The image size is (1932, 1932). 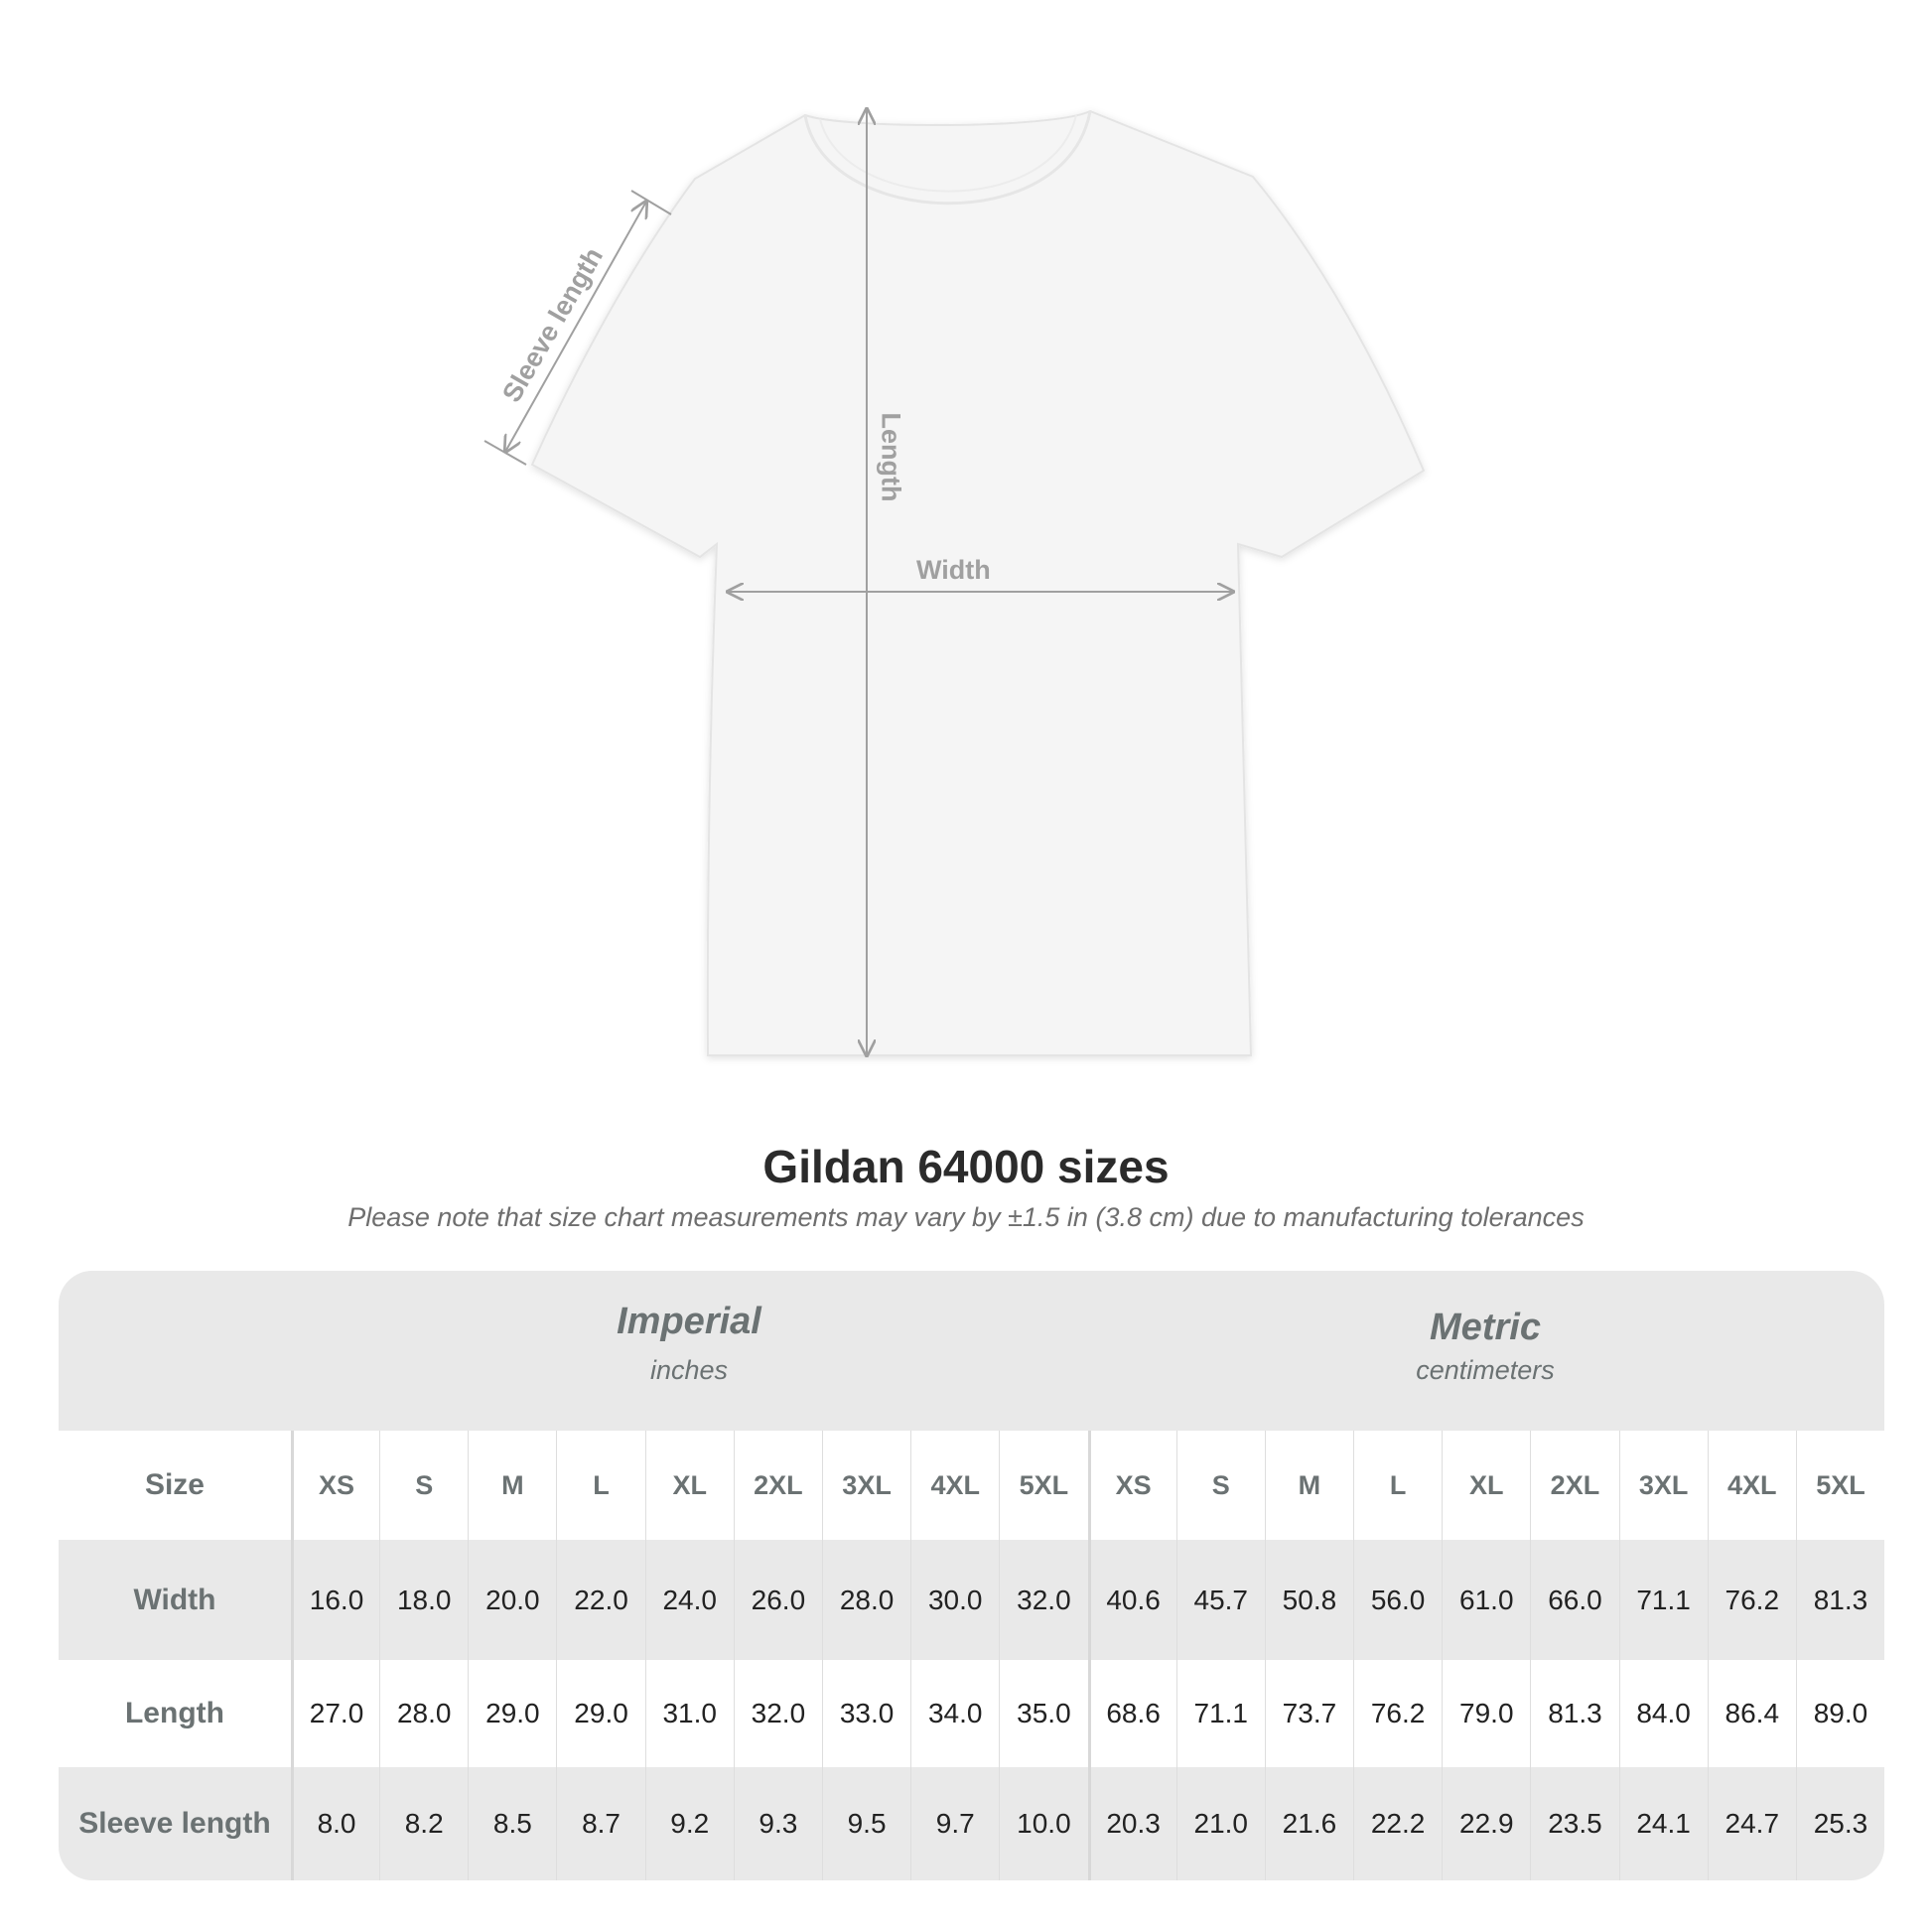 I want to click on imperial-value-cell: 34.0, so click(x=955, y=1714).